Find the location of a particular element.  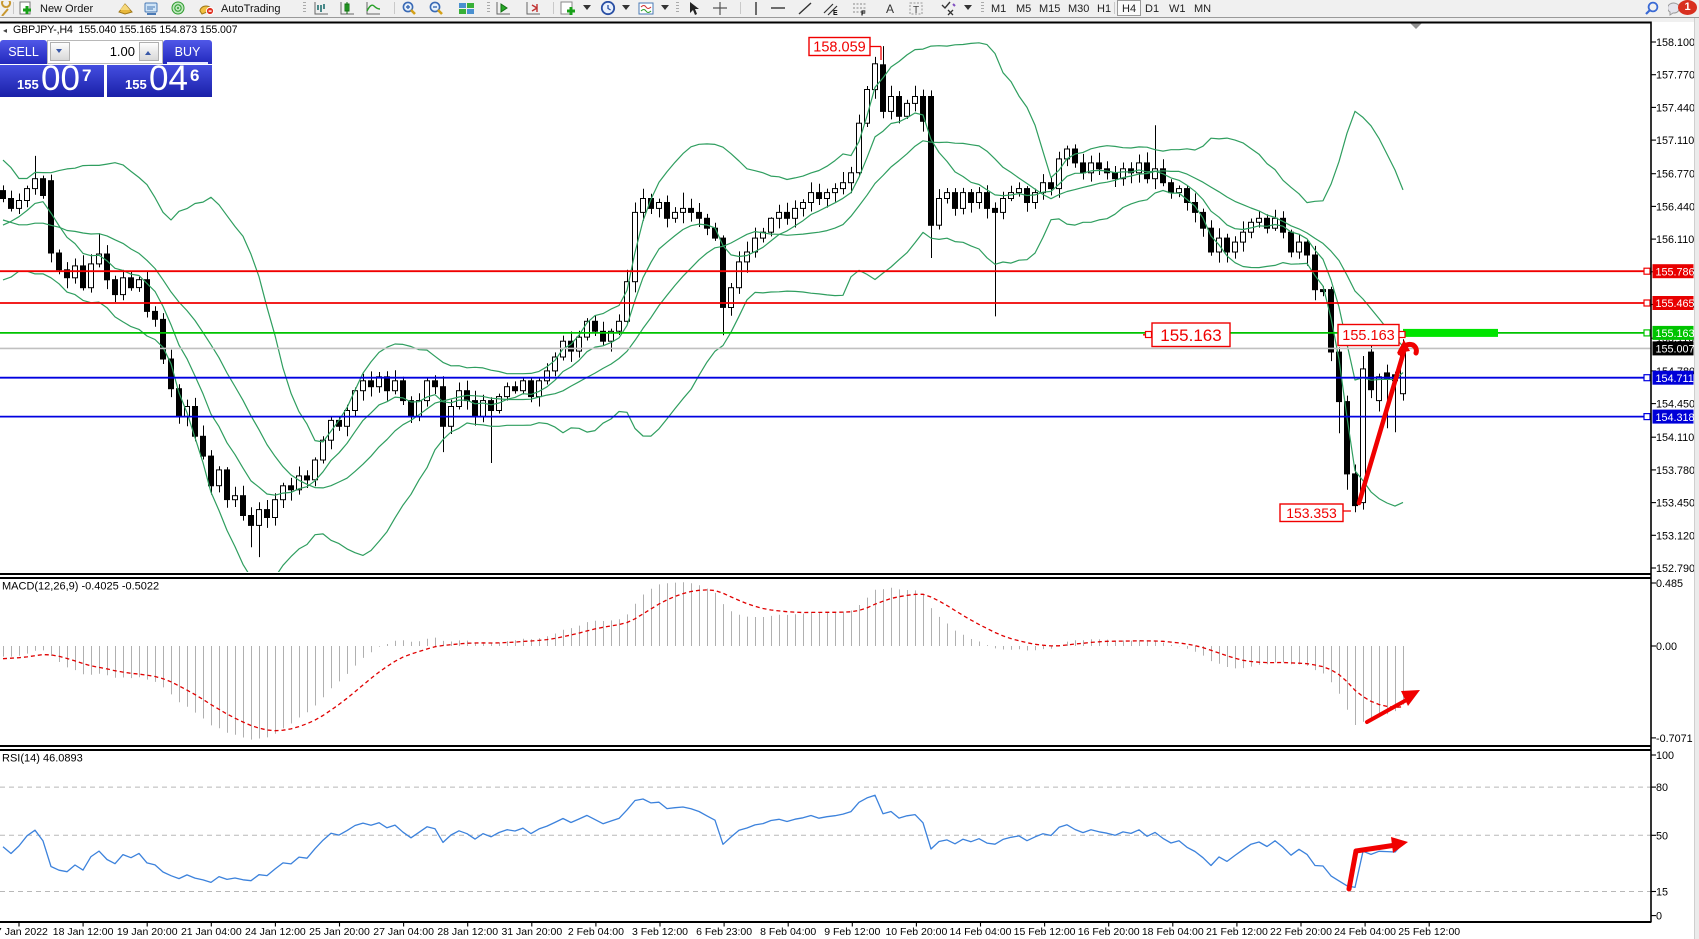

svg-text: 14 Feb 04:00 is located at coordinates (981, 932).